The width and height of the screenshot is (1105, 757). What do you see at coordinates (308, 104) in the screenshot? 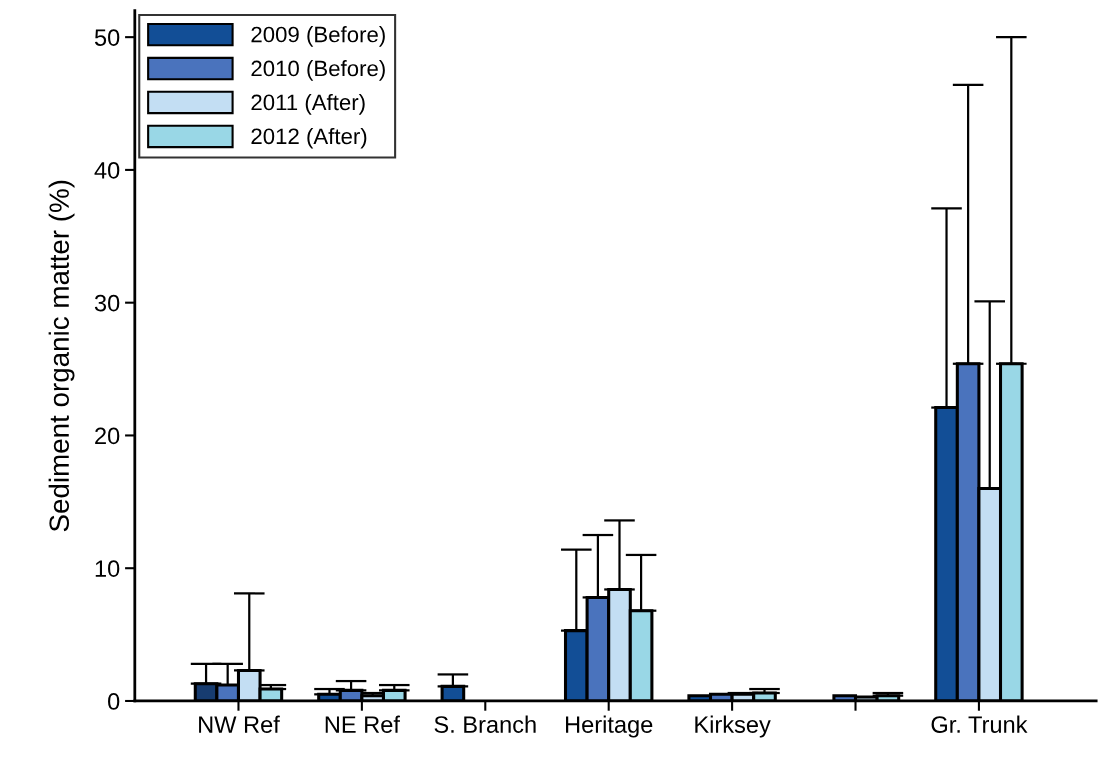
I see `legend-label: 2011 (After)` at bounding box center [308, 104].